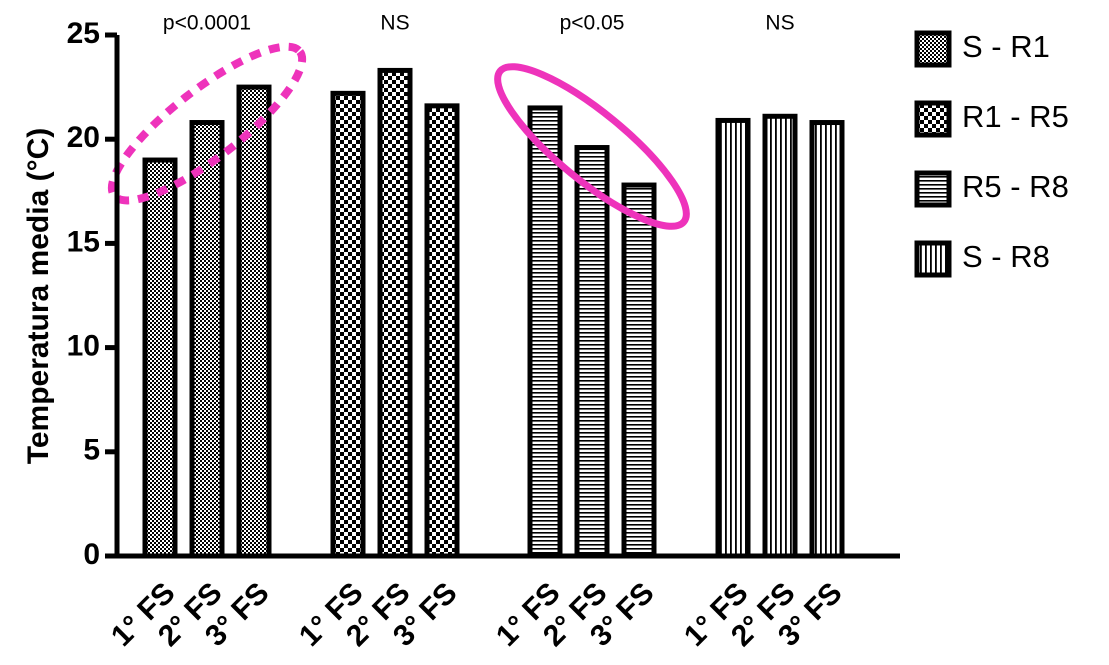  What do you see at coordinates (1006, 256) in the screenshot?
I see `legend-label: S - R8` at bounding box center [1006, 256].